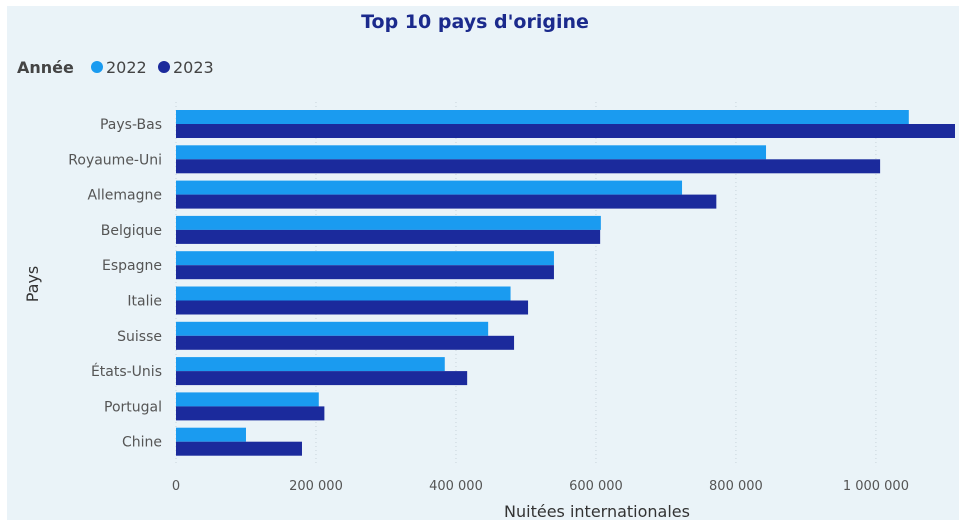  Describe the element at coordinates (597, 511) in the screenshot. I see `x-axis-title: Nuitées internationales` at that location.